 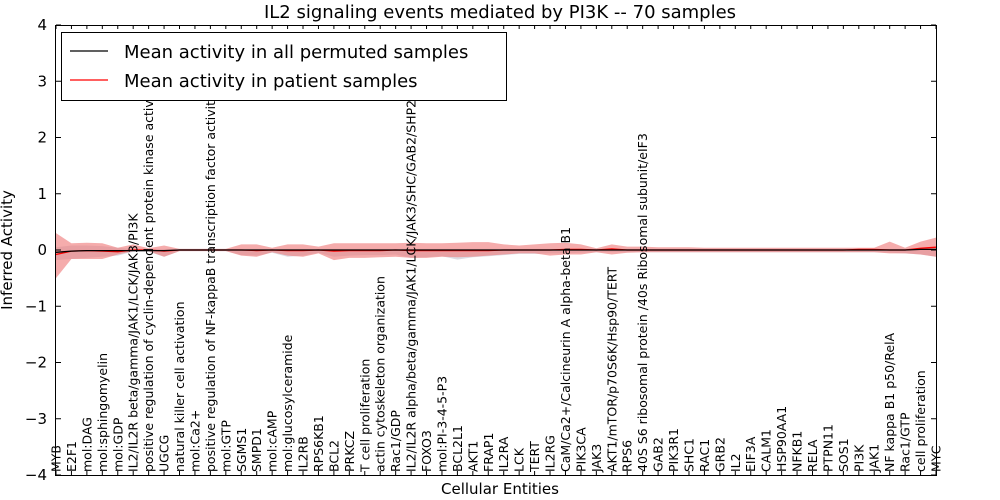 I want to click on x-tick-label: CALM1, so click(x=766, y=450).